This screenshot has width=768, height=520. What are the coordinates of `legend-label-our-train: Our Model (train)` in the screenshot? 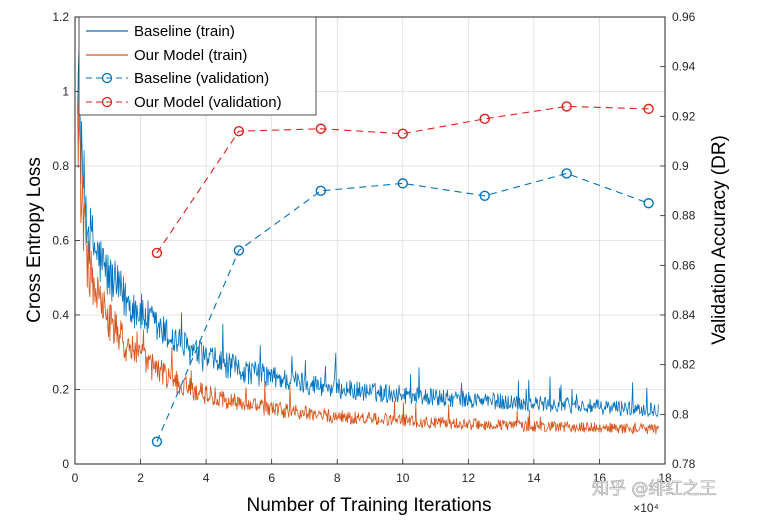 It's located at (190, 55).